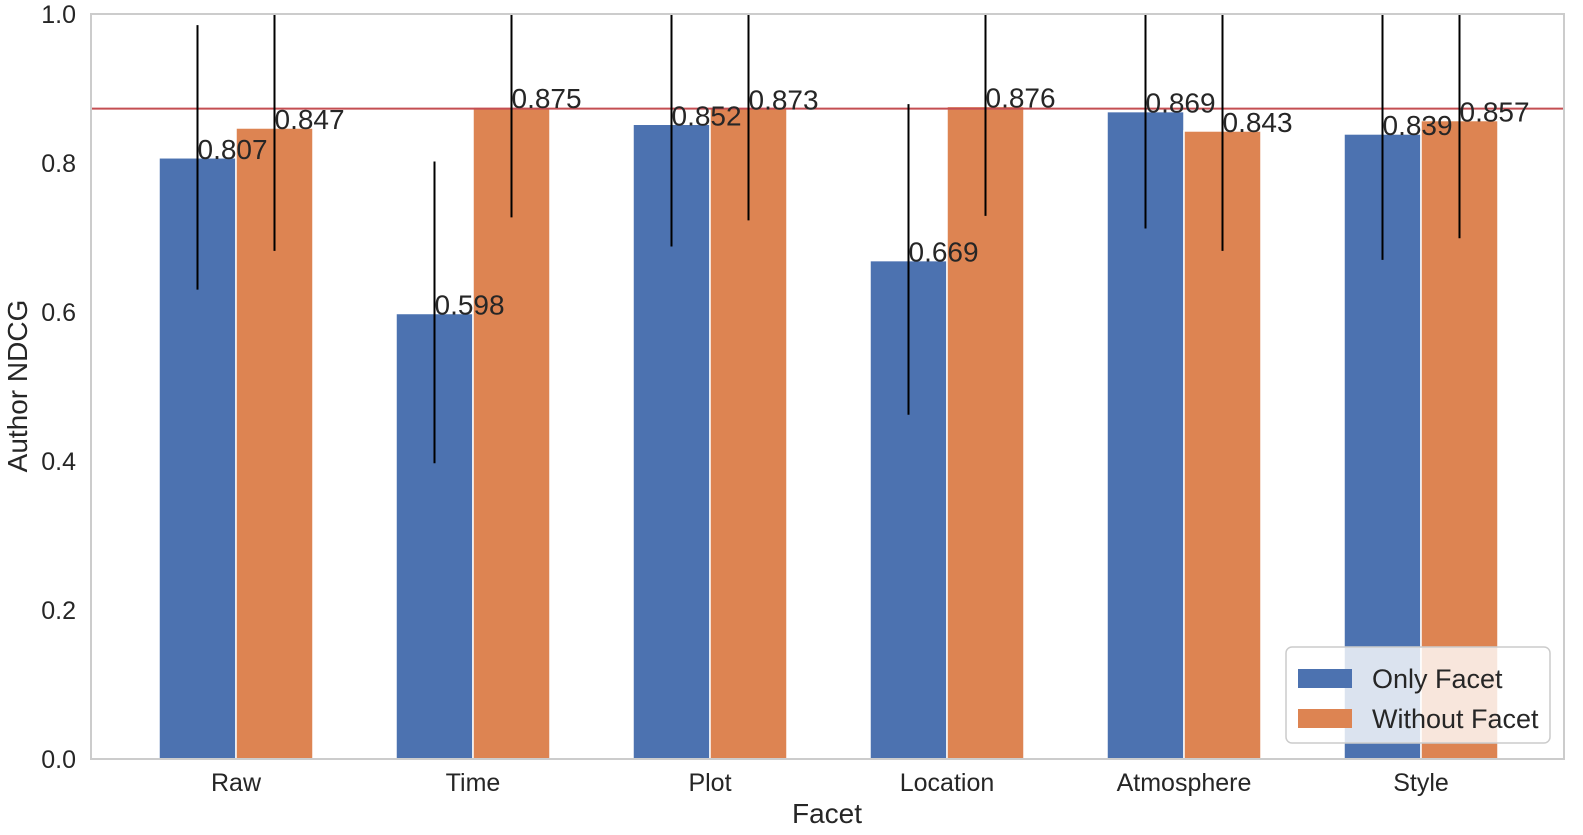 This screenshot has height=835, width=1583. What do you see at coordinates (1021, 97) in the screenshot?
I see `value-label-without-facet-location: 0.876` at bounding box center [1021, 97].